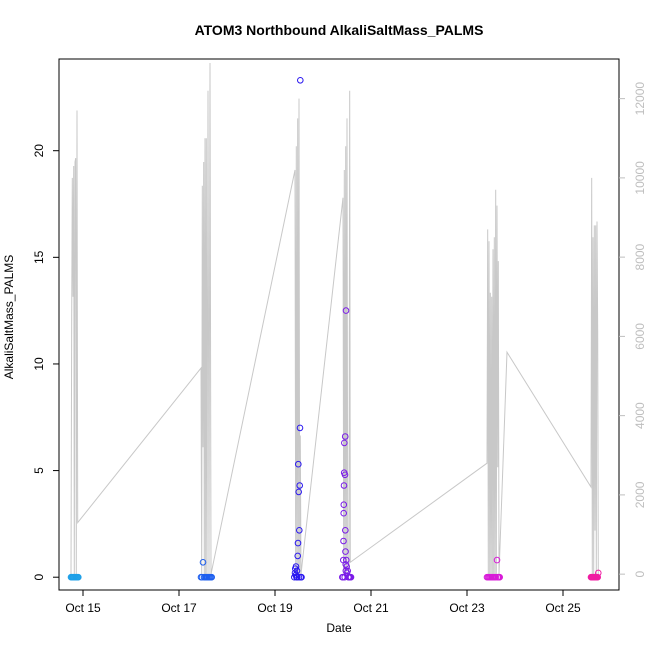 This screenshot has width=650, height=655. I want to click on x-axis-label: Date, so click(339, 628).